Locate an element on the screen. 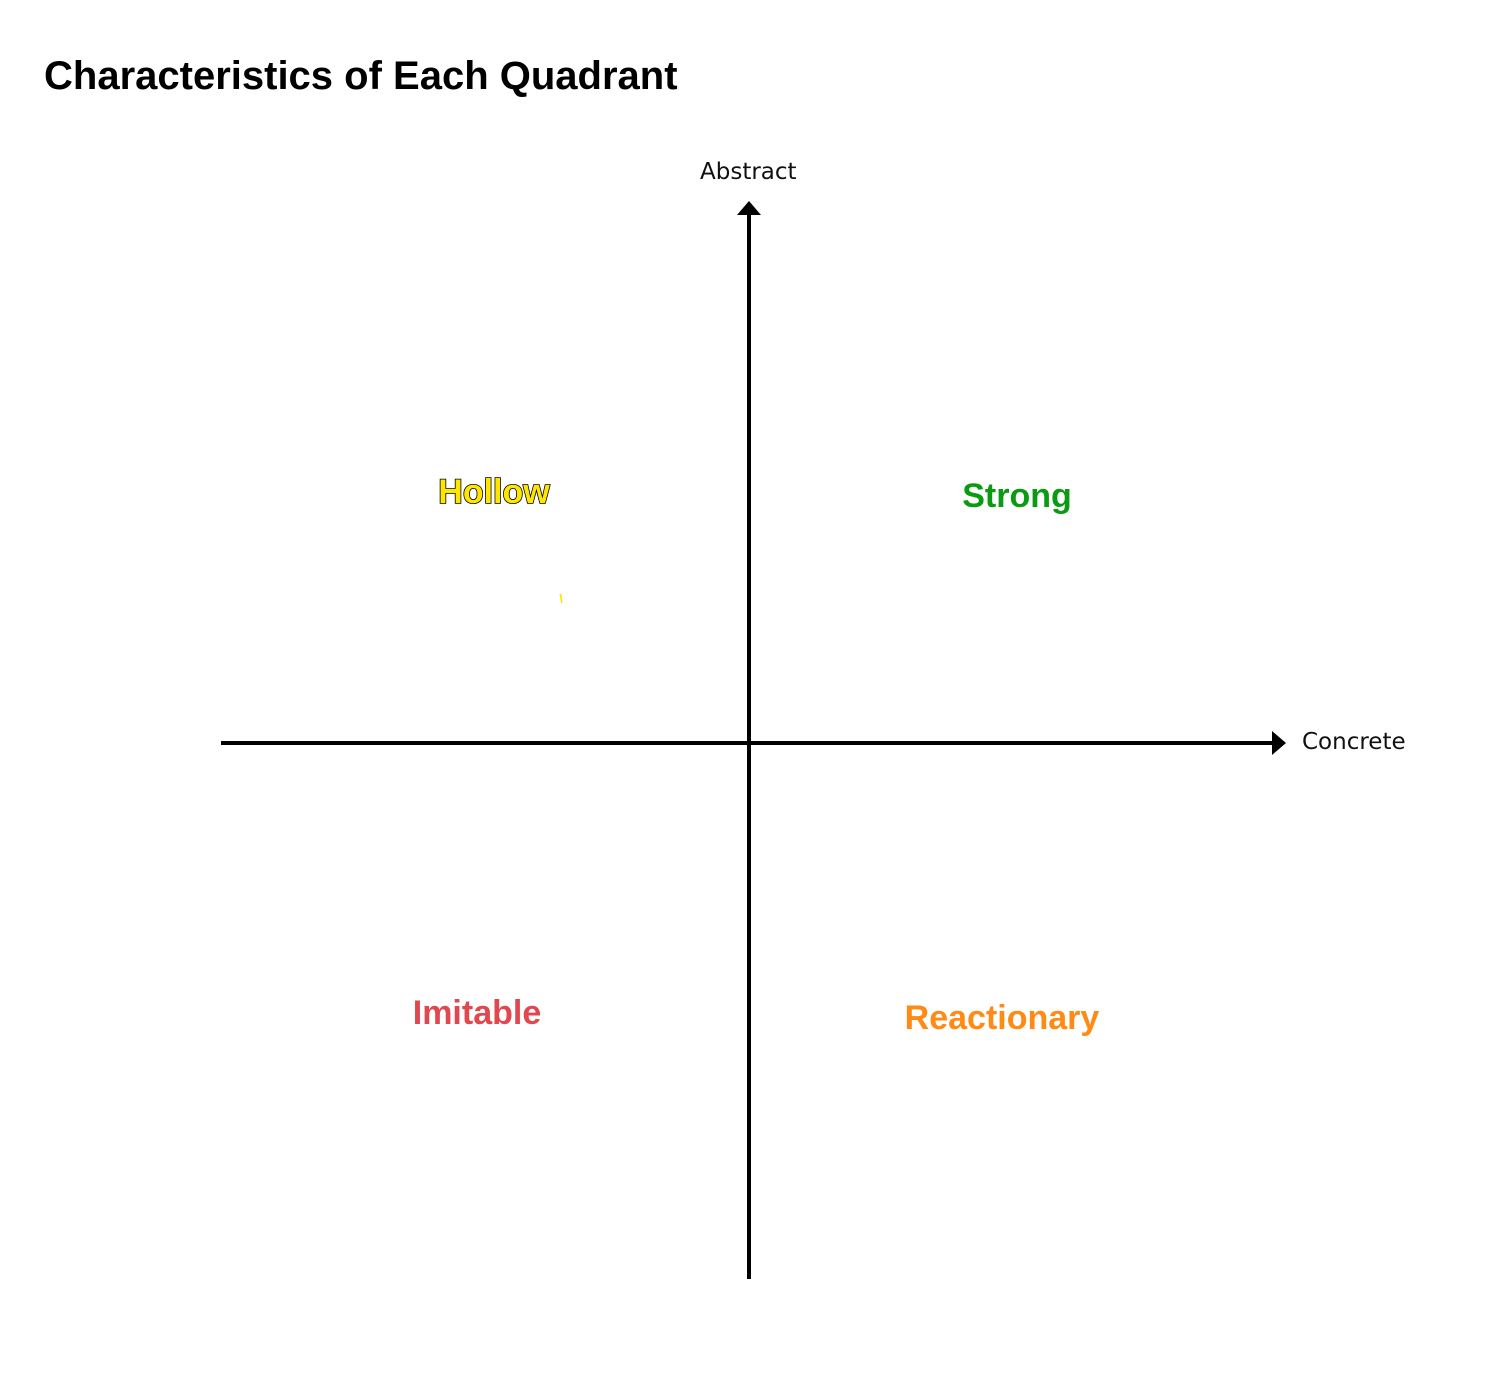  vertical-axis-arrowhead is located at coordinates (749, 208).